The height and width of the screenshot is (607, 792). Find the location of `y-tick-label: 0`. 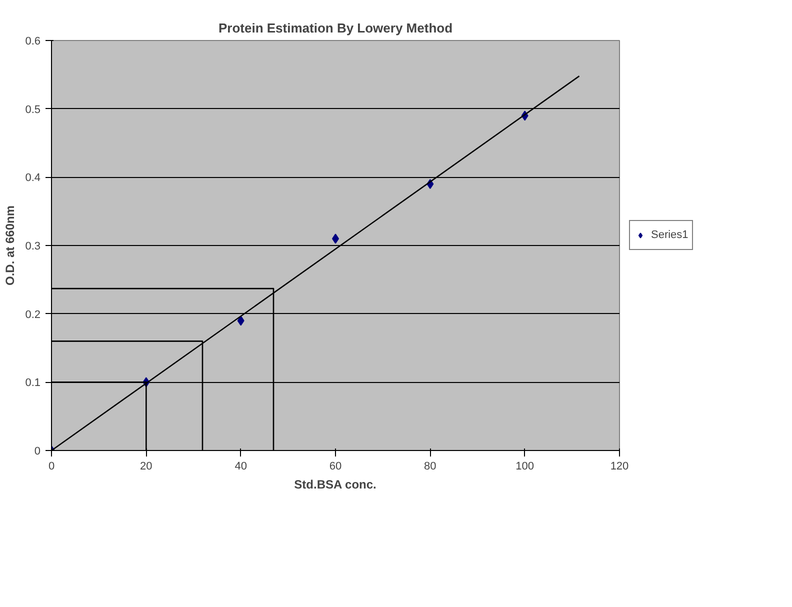

y-tick-label: 0 is located at coordinates (37, 452).